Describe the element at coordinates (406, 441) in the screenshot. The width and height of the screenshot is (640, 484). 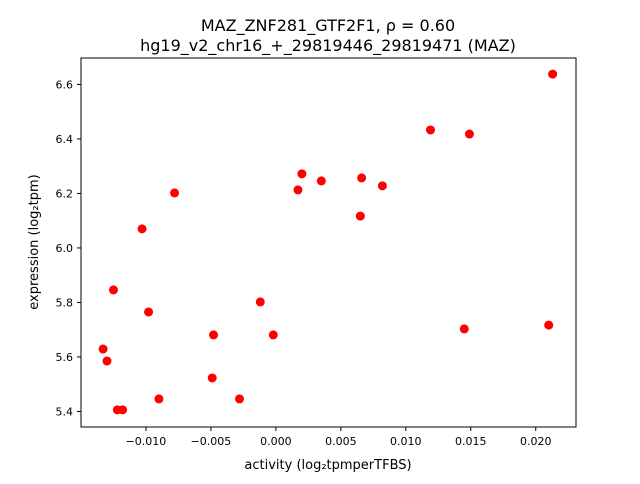
I see `x-tick-label: 0.010` at that location.